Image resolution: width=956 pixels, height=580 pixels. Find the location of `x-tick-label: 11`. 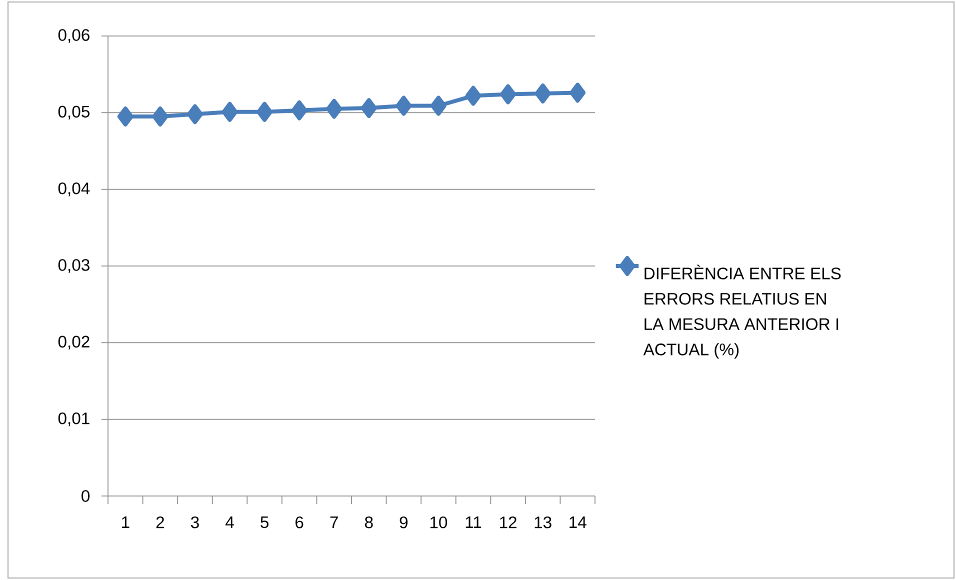

x-tick-label: 11 is located at coordinates (474, 522).